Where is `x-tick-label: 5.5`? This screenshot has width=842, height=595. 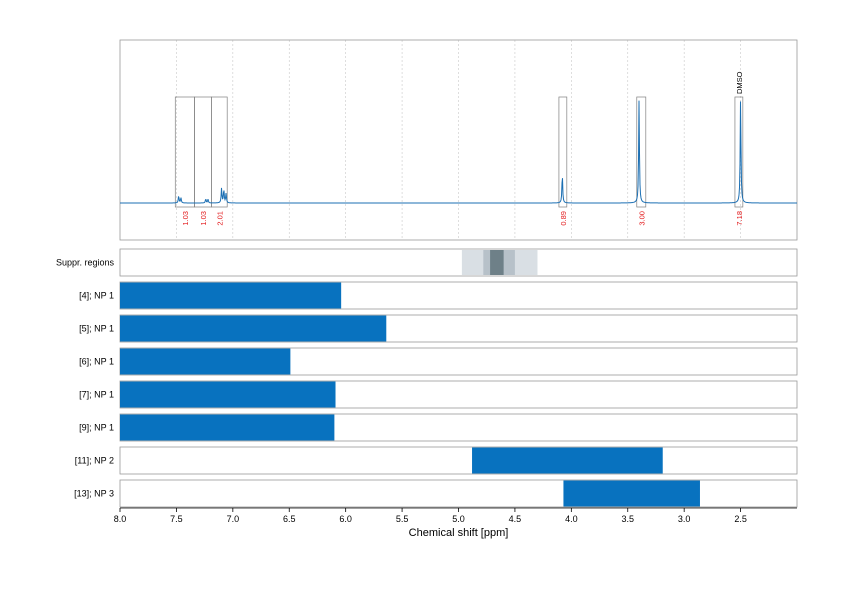
x-tick-label: 5.5 is located at coordinates (402, 519).